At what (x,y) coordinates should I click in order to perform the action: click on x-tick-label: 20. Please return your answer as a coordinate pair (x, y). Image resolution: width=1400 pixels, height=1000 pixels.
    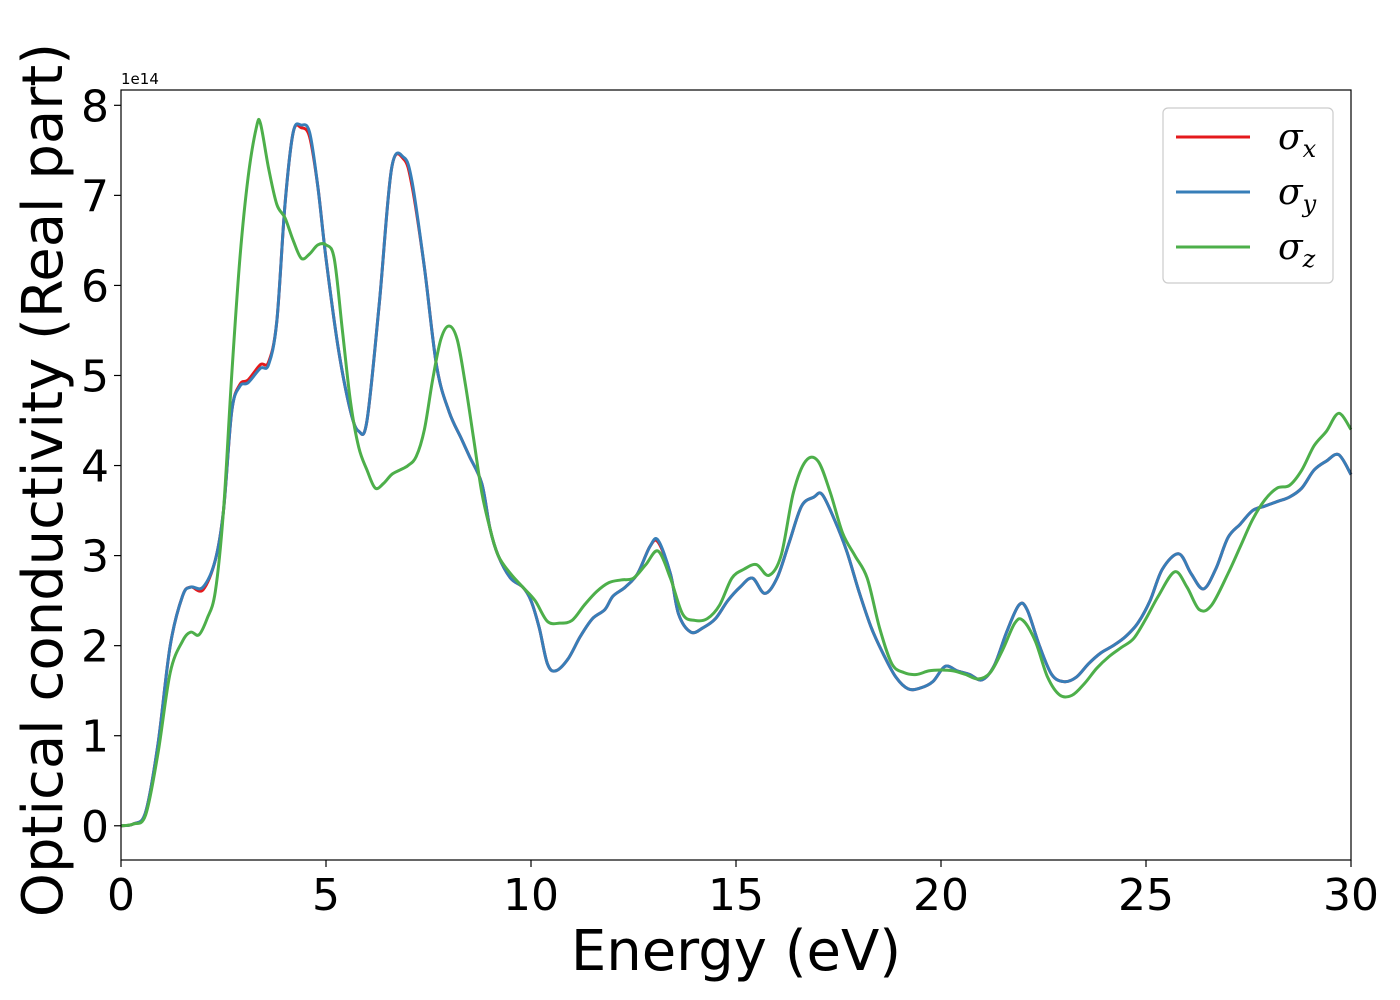
    Looking at the image, I should click on (941, 895).